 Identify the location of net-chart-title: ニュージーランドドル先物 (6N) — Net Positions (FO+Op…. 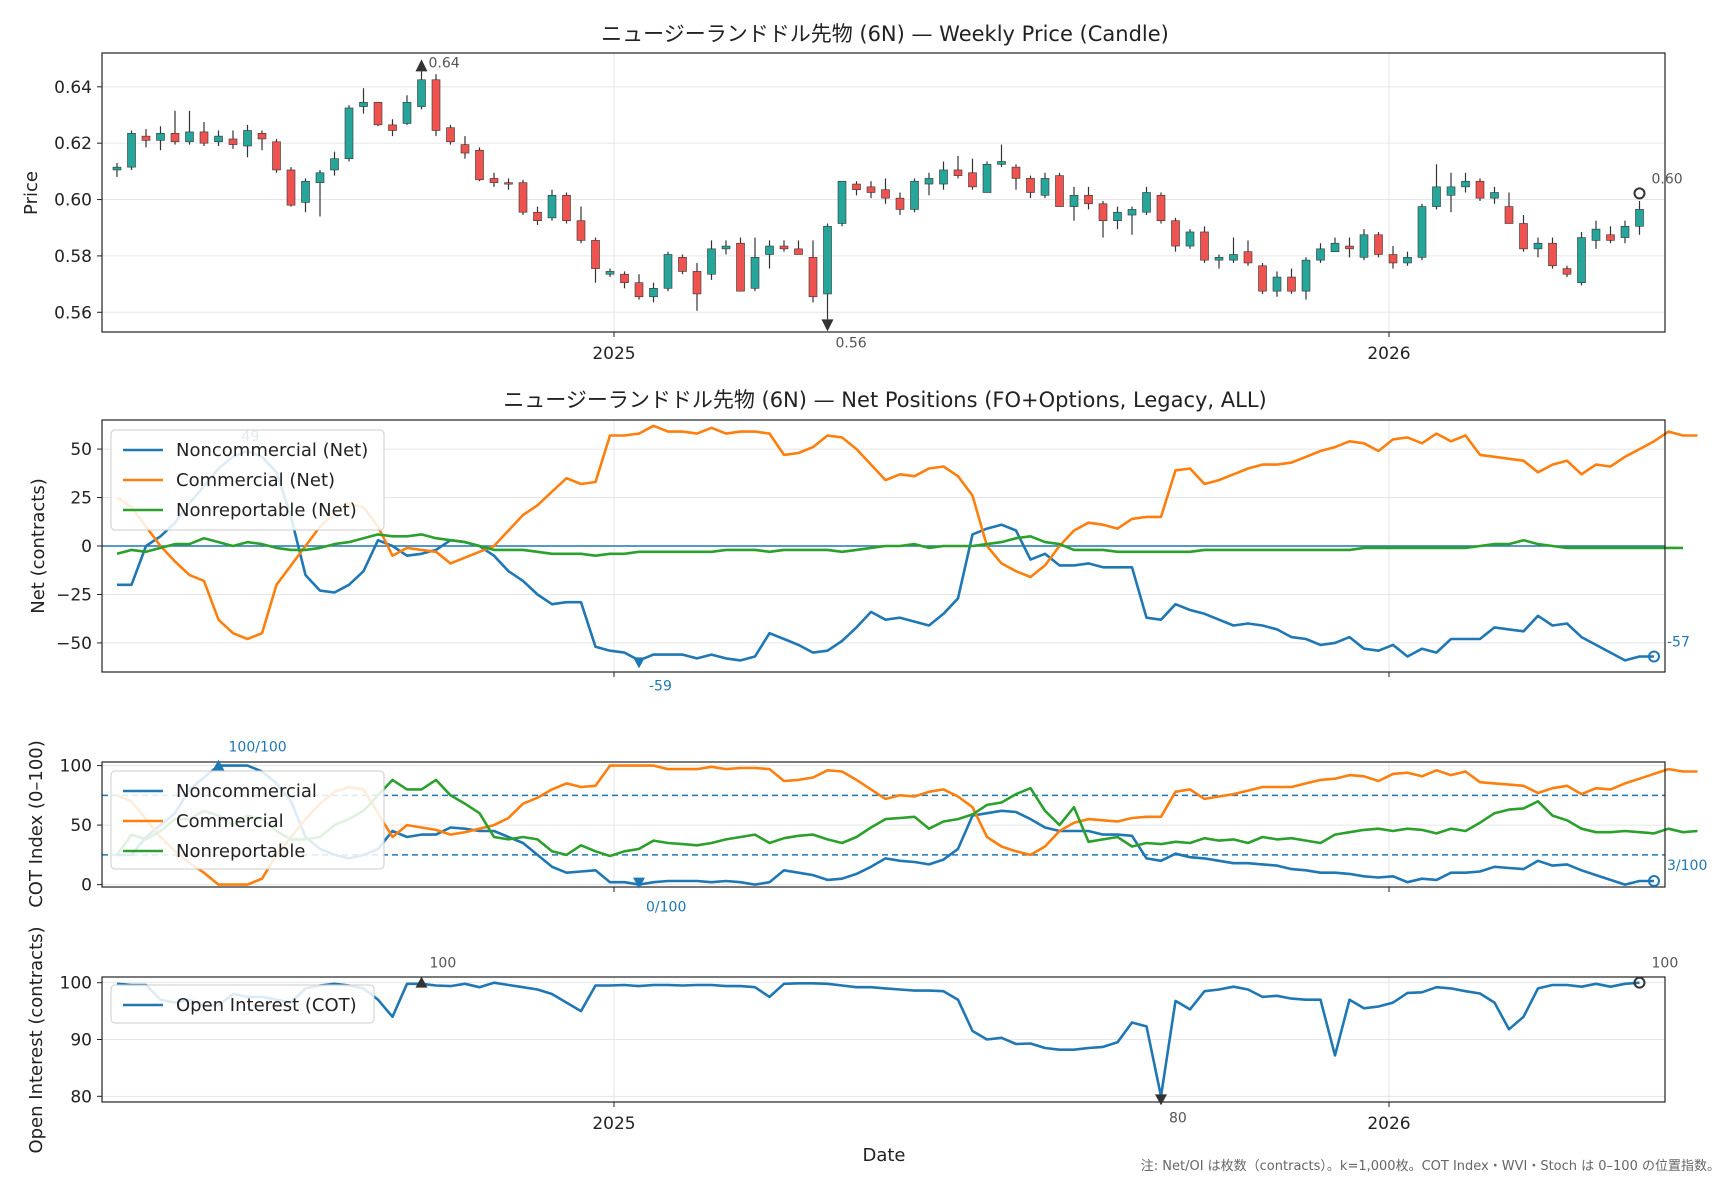
(885, 400).